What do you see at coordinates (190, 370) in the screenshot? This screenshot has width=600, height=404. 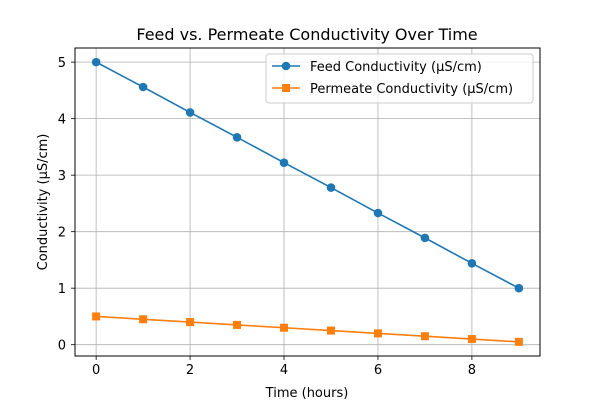 I see `x-tick-label: 2` at bounding box center [190, 370].